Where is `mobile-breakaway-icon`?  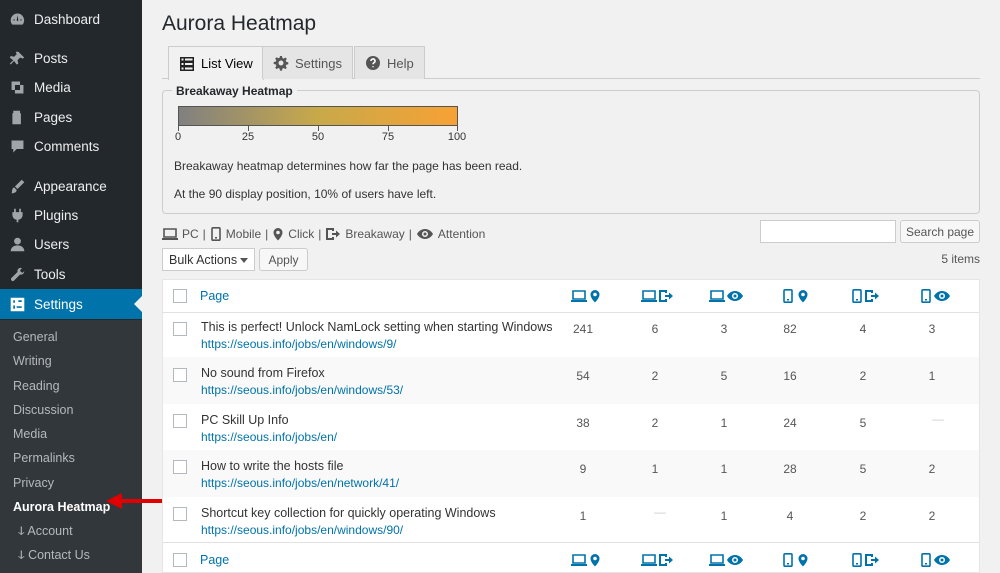 mobile-breakaway-icon is located at coordinates (865, 296).